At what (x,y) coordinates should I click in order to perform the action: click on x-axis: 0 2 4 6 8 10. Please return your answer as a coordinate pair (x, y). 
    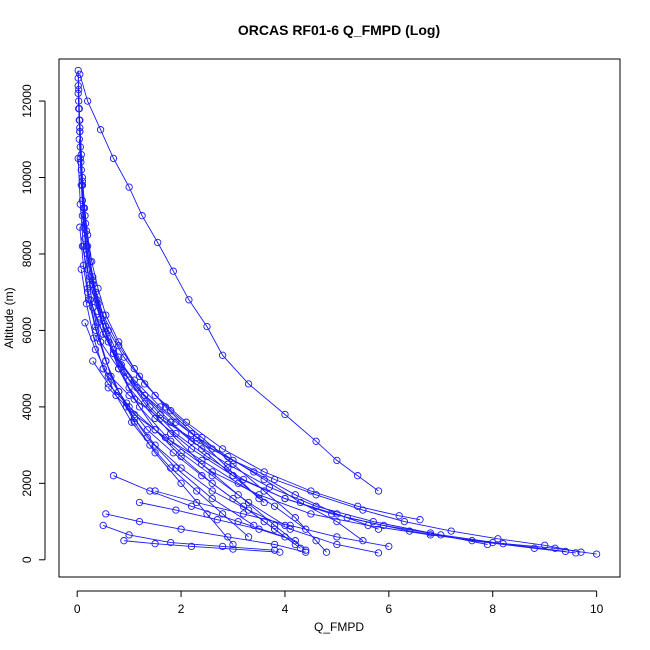
    Looking at the image, I should click on (339, 603).